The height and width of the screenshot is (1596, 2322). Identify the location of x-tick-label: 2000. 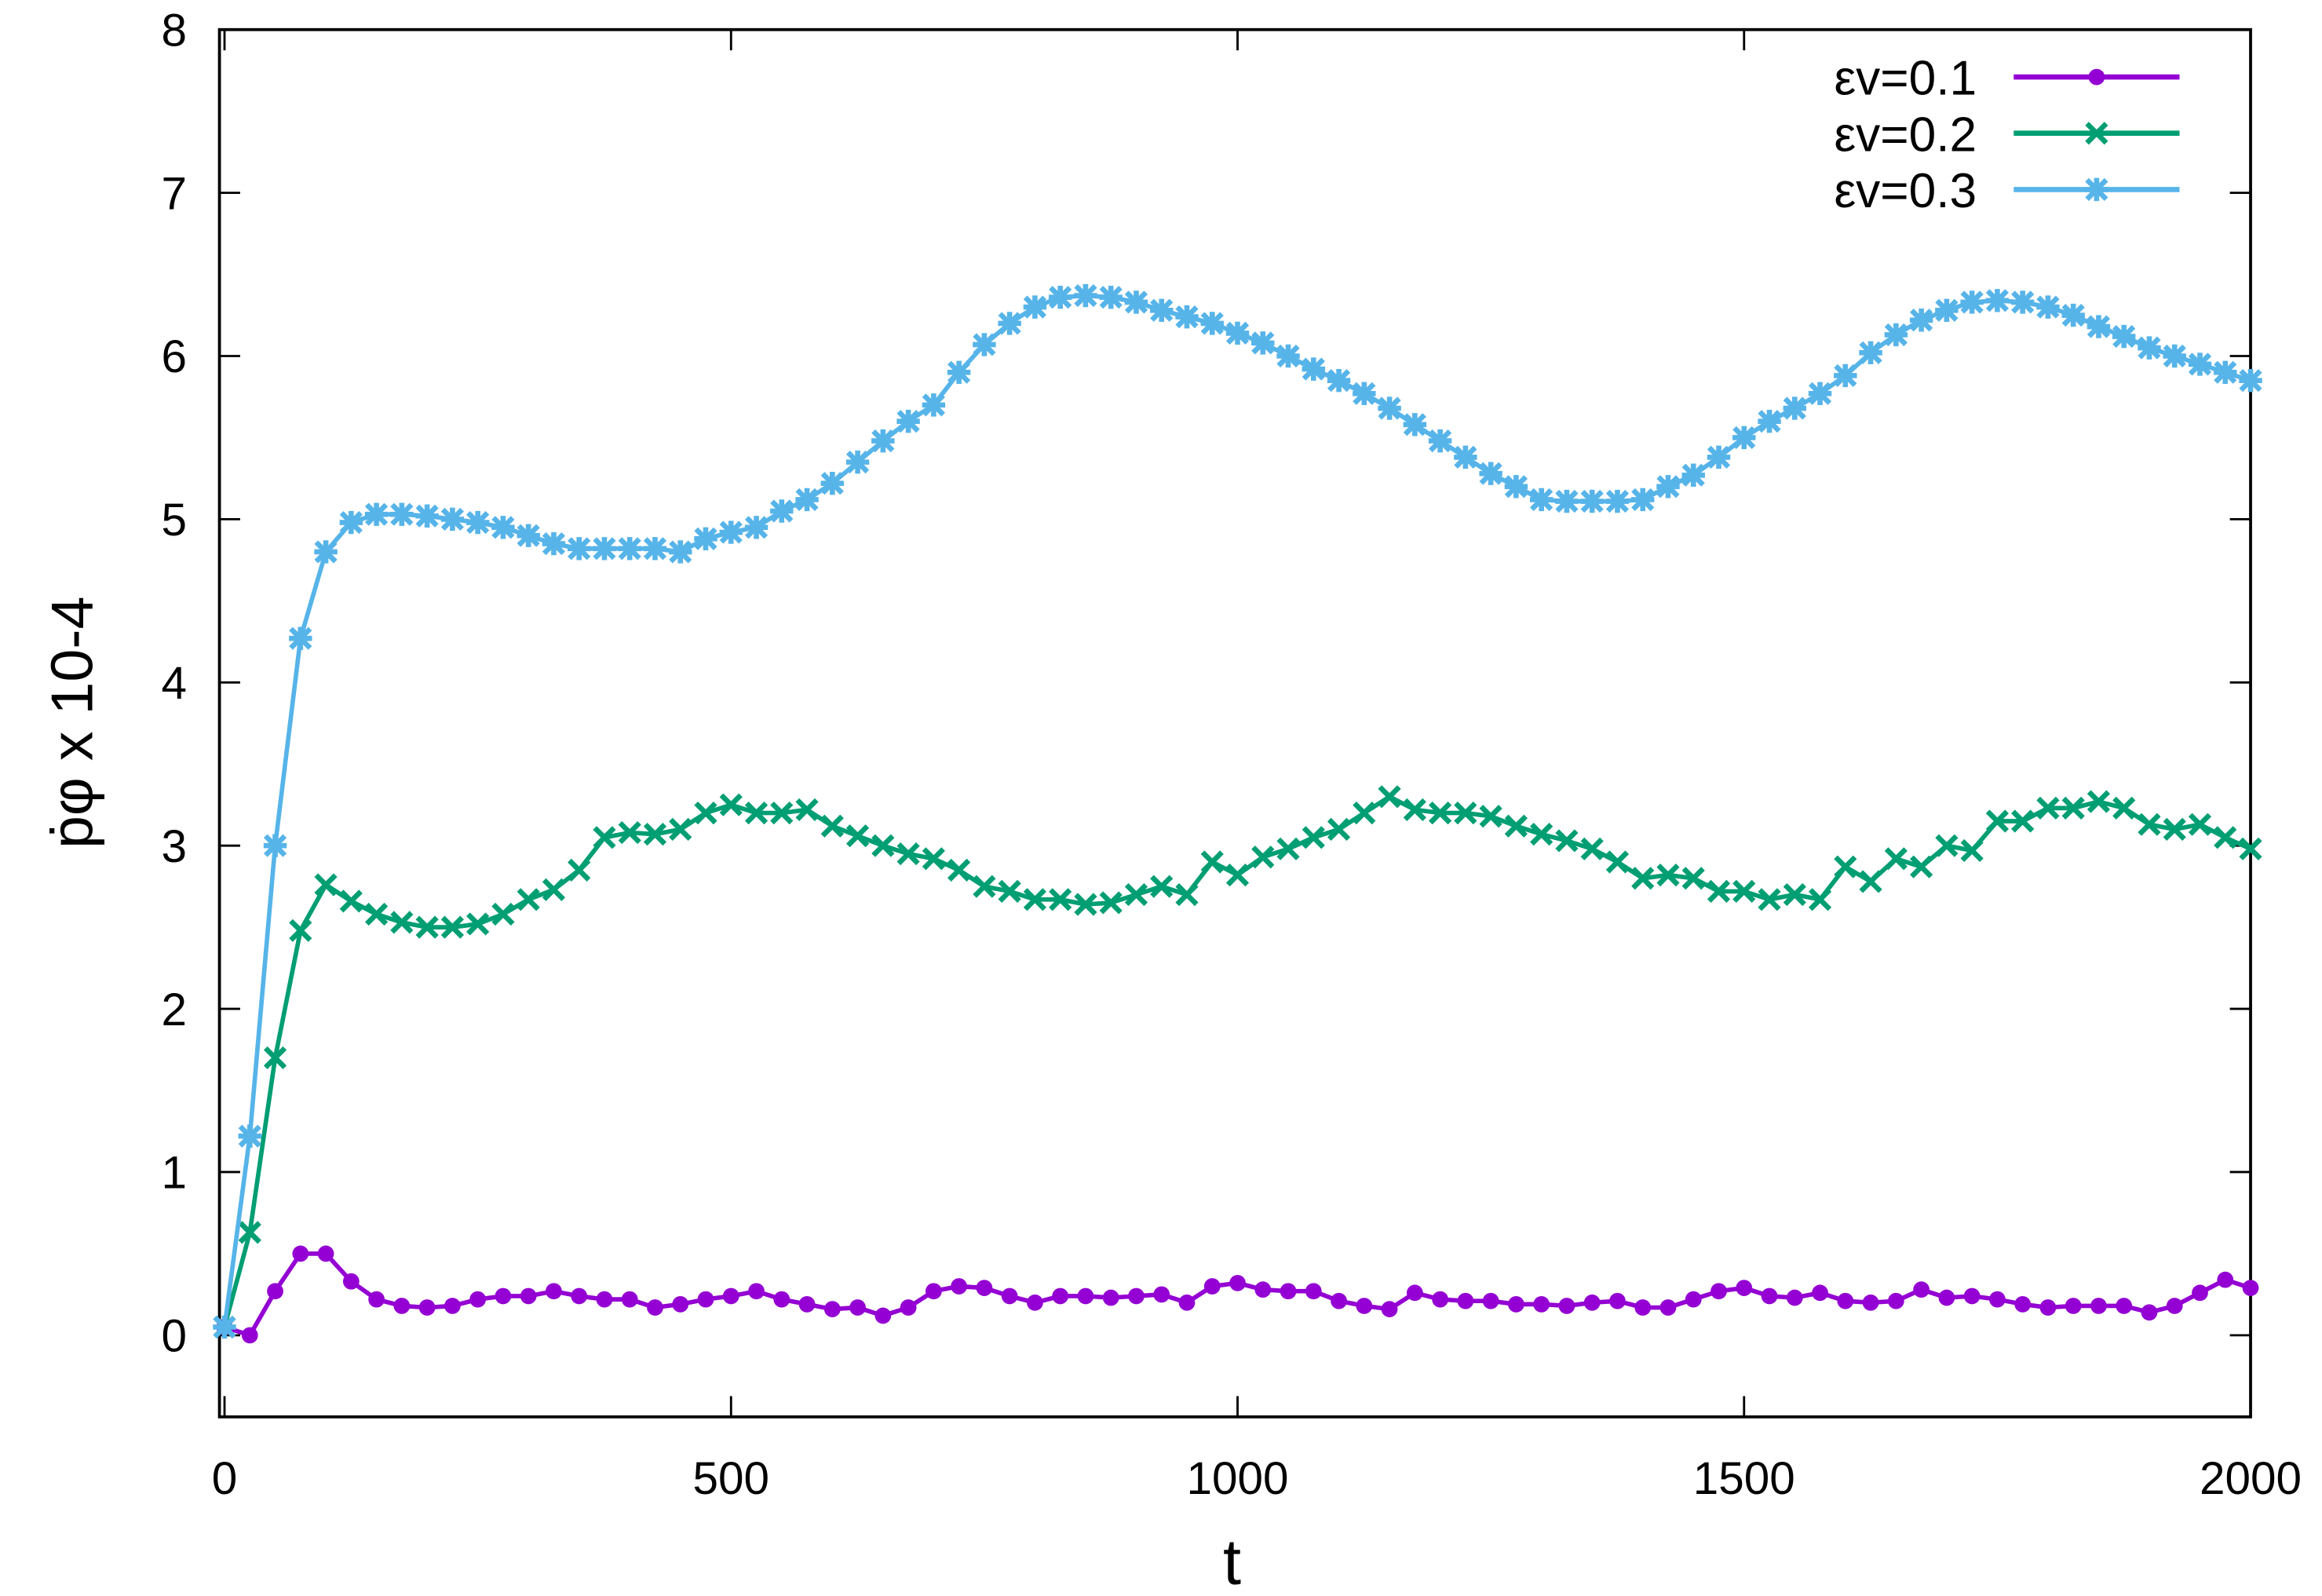
(2251, 1478).